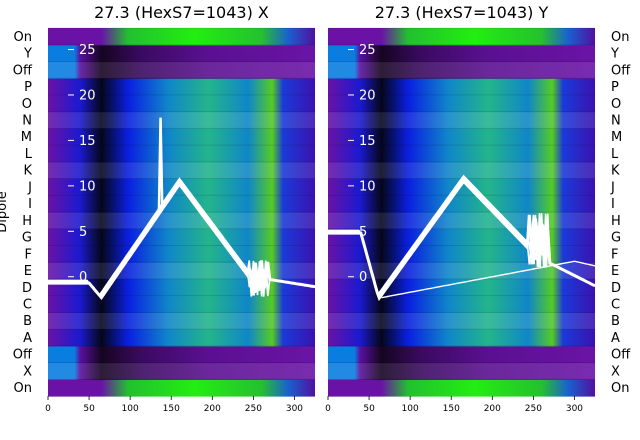 This screenshot has width=640, height=440. What do you see at coordinates (181, 12) in the screenshot?
I see `chart-title: 27.3 (HexS7=1043) X` at bounding box center [181, 12].